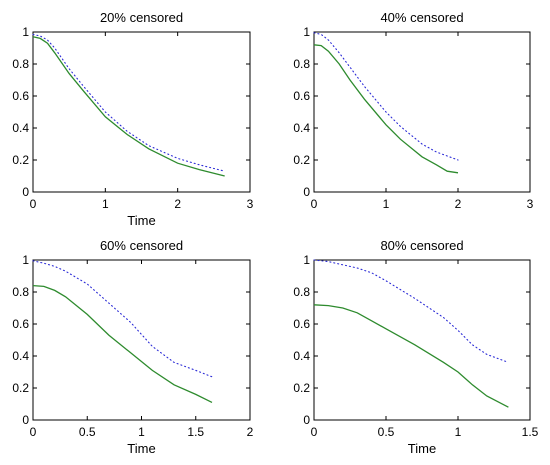 The width and height of the screenshot is (550, 465). Describe the element at coordinates (421, 245) in the screenshot. I see `panel-title: 80% censored` at that location.